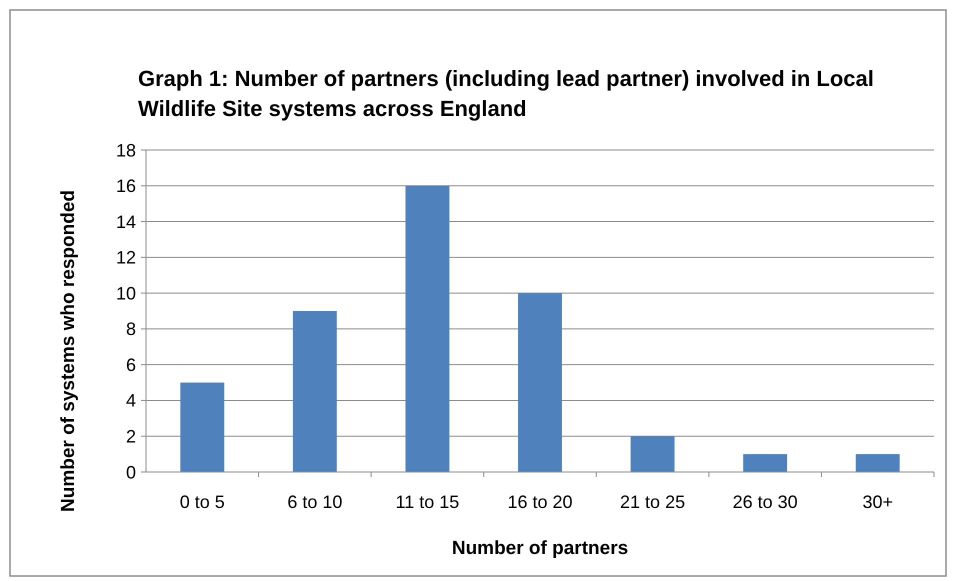 The image size is (958, 581). What do you see at coordinates (653, 502) in the screenshot?
I see `x-tick-label: 21 to 25` at bounding box center [653, 502].